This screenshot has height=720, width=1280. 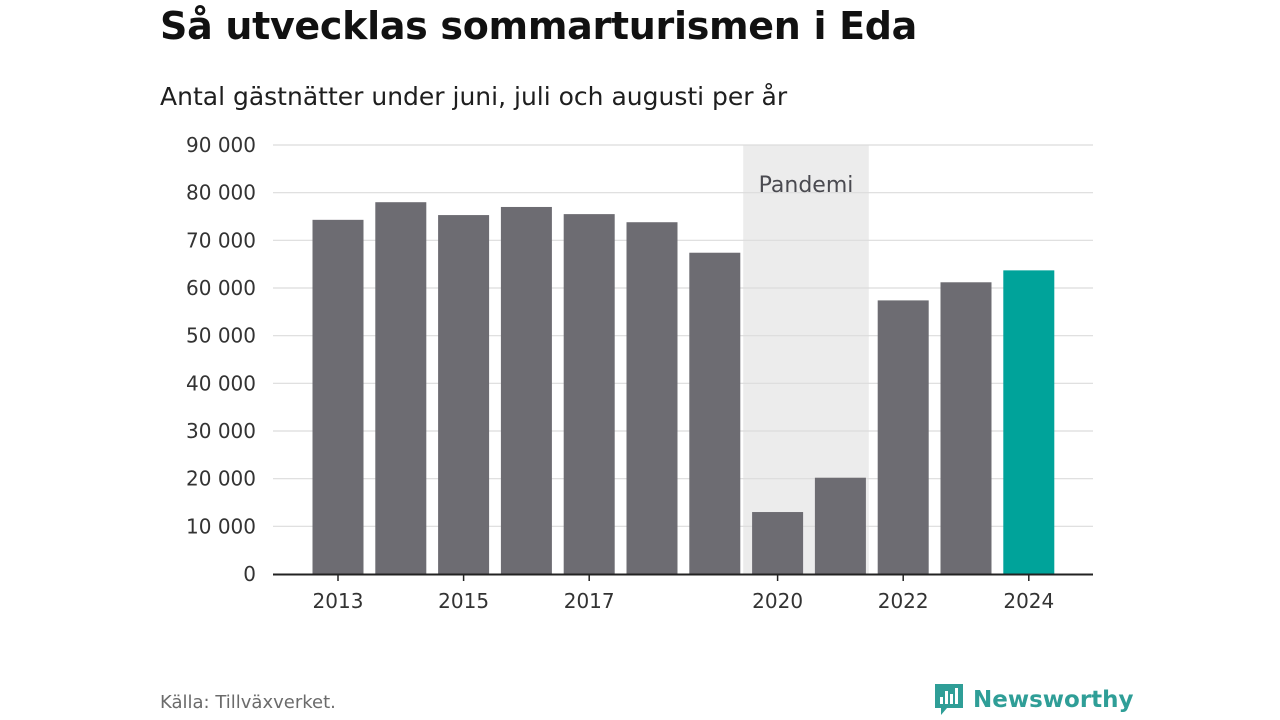 I want to click on source-note: Källa: Tillväxverket., so click(x=248, y=702).